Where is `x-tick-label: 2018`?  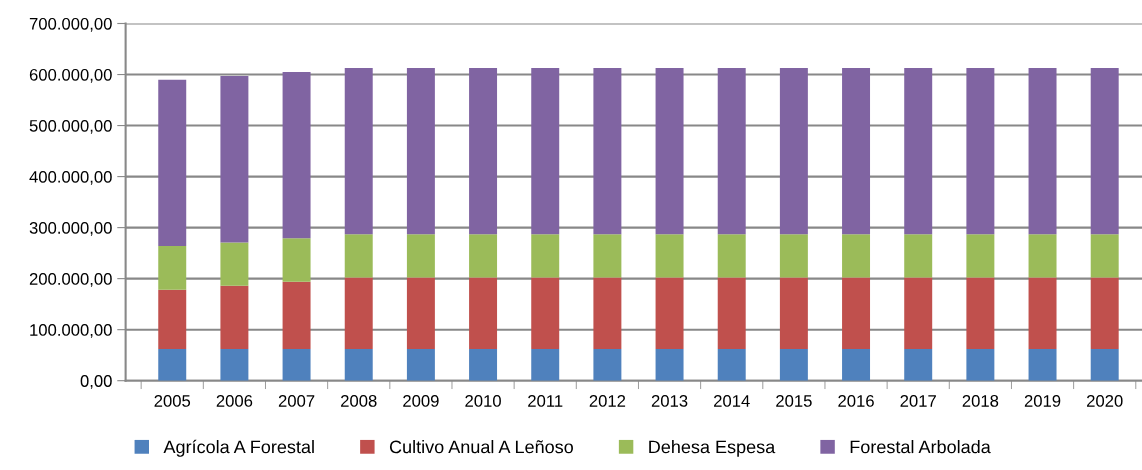 x-tick-label: 2018 is located at coordinates (980, 401).